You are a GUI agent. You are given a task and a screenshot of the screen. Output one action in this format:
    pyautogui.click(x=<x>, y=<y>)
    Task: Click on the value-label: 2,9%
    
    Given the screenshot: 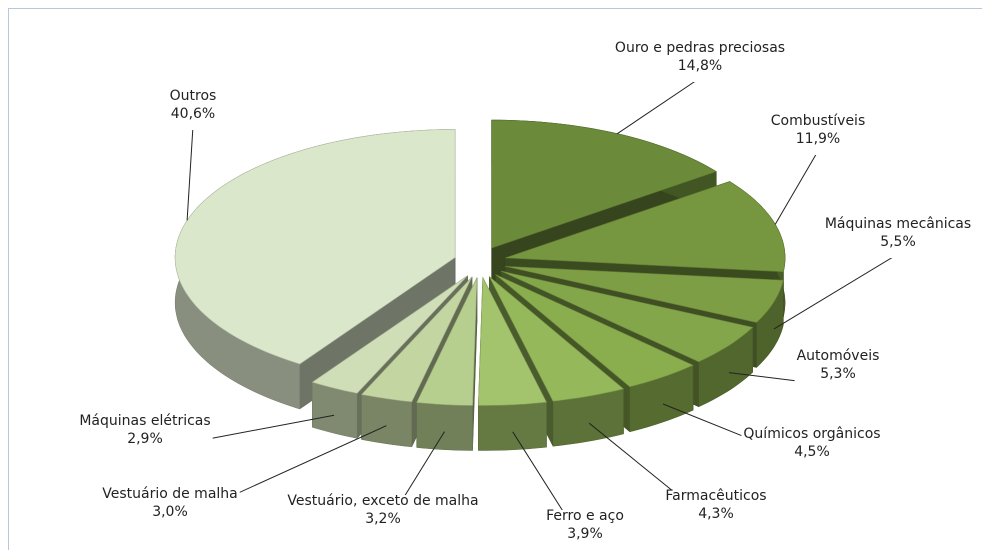 What is the action you would take?
    pyautogui.click(x=145, y=439)
    